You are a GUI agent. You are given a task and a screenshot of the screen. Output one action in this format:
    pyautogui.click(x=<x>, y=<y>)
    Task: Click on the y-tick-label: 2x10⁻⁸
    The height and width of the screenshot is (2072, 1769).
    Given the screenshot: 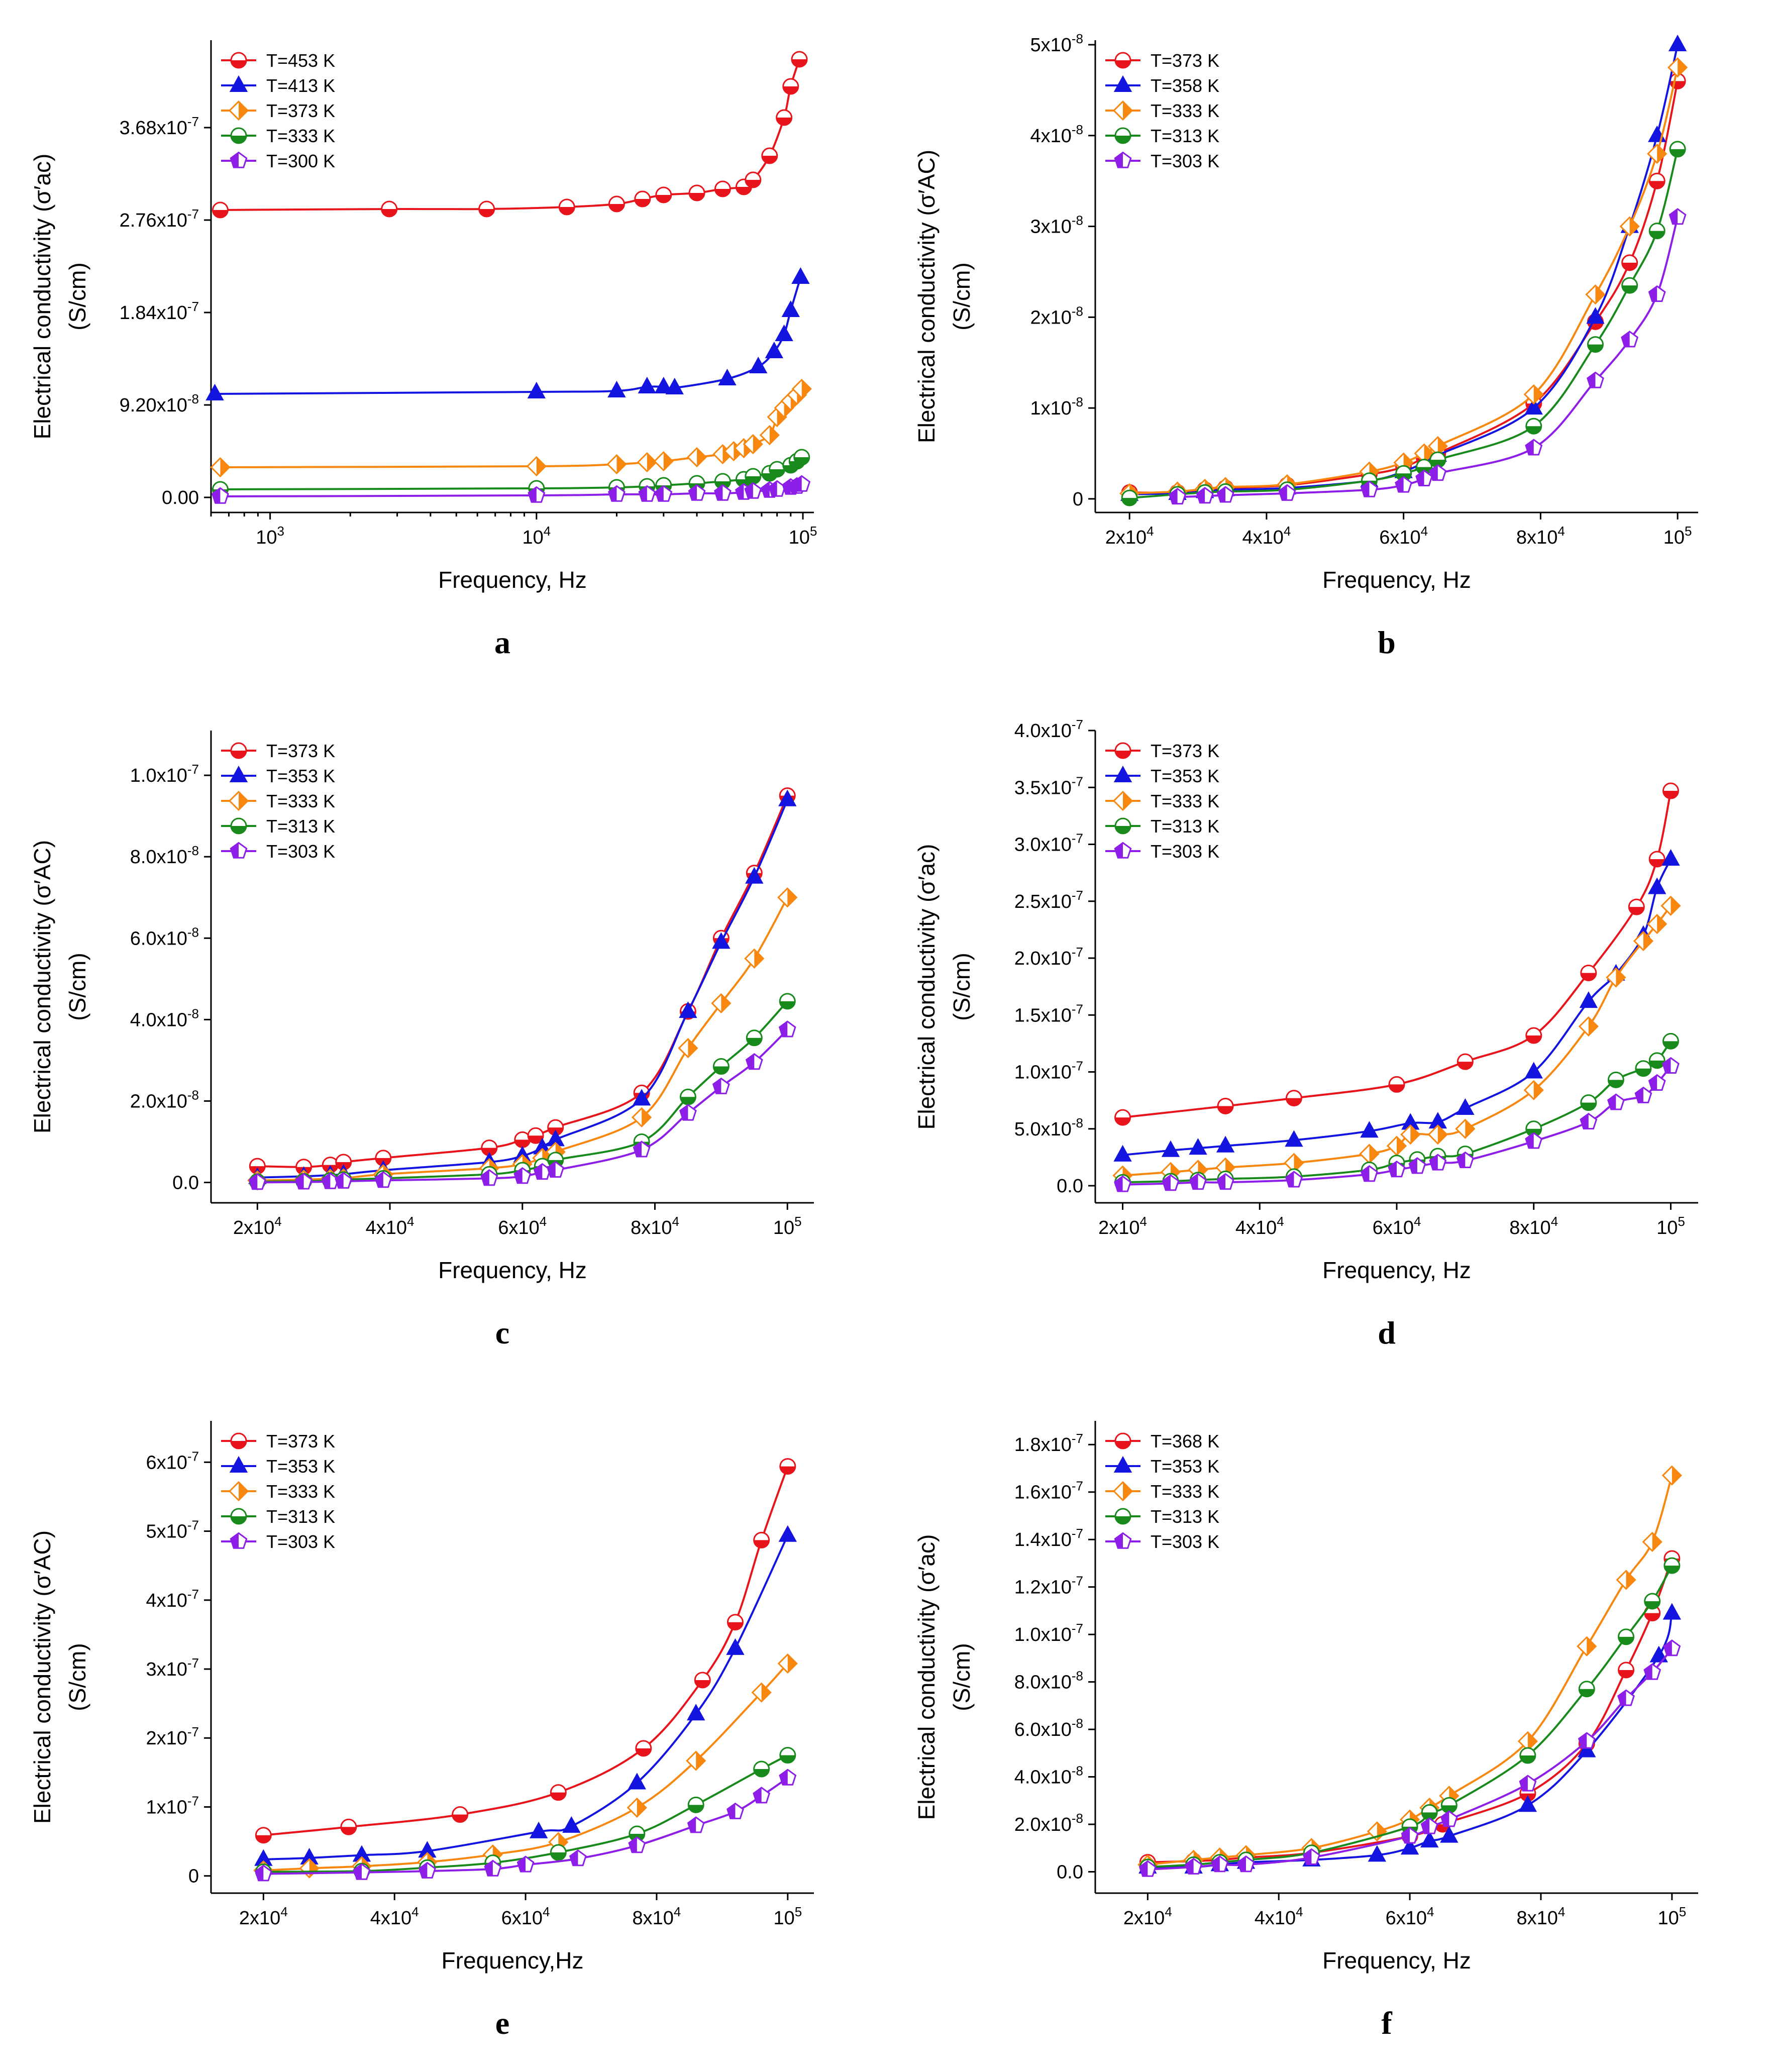 What is the action you would take?
    pyautogui.click(x=1056, y=315)
    